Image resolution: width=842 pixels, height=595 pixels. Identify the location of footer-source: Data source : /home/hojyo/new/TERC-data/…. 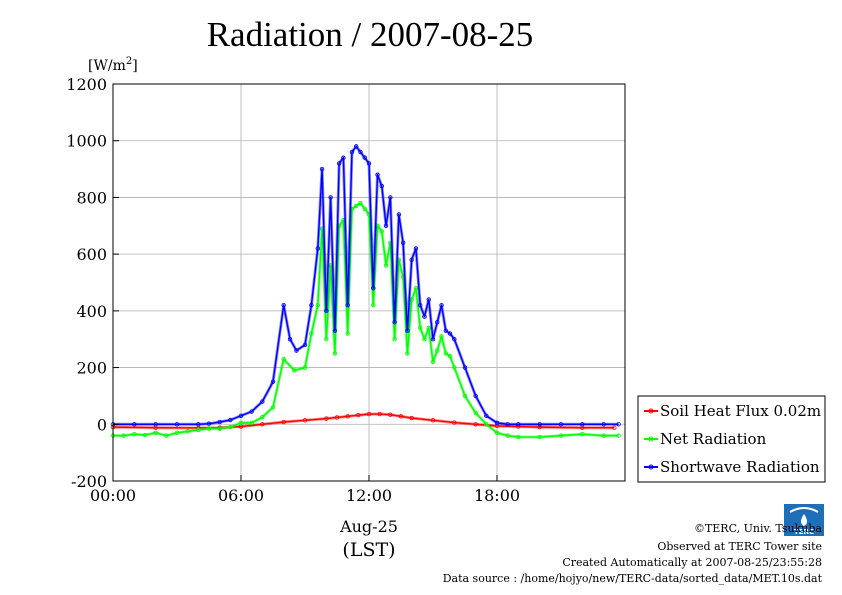
(633, 578).